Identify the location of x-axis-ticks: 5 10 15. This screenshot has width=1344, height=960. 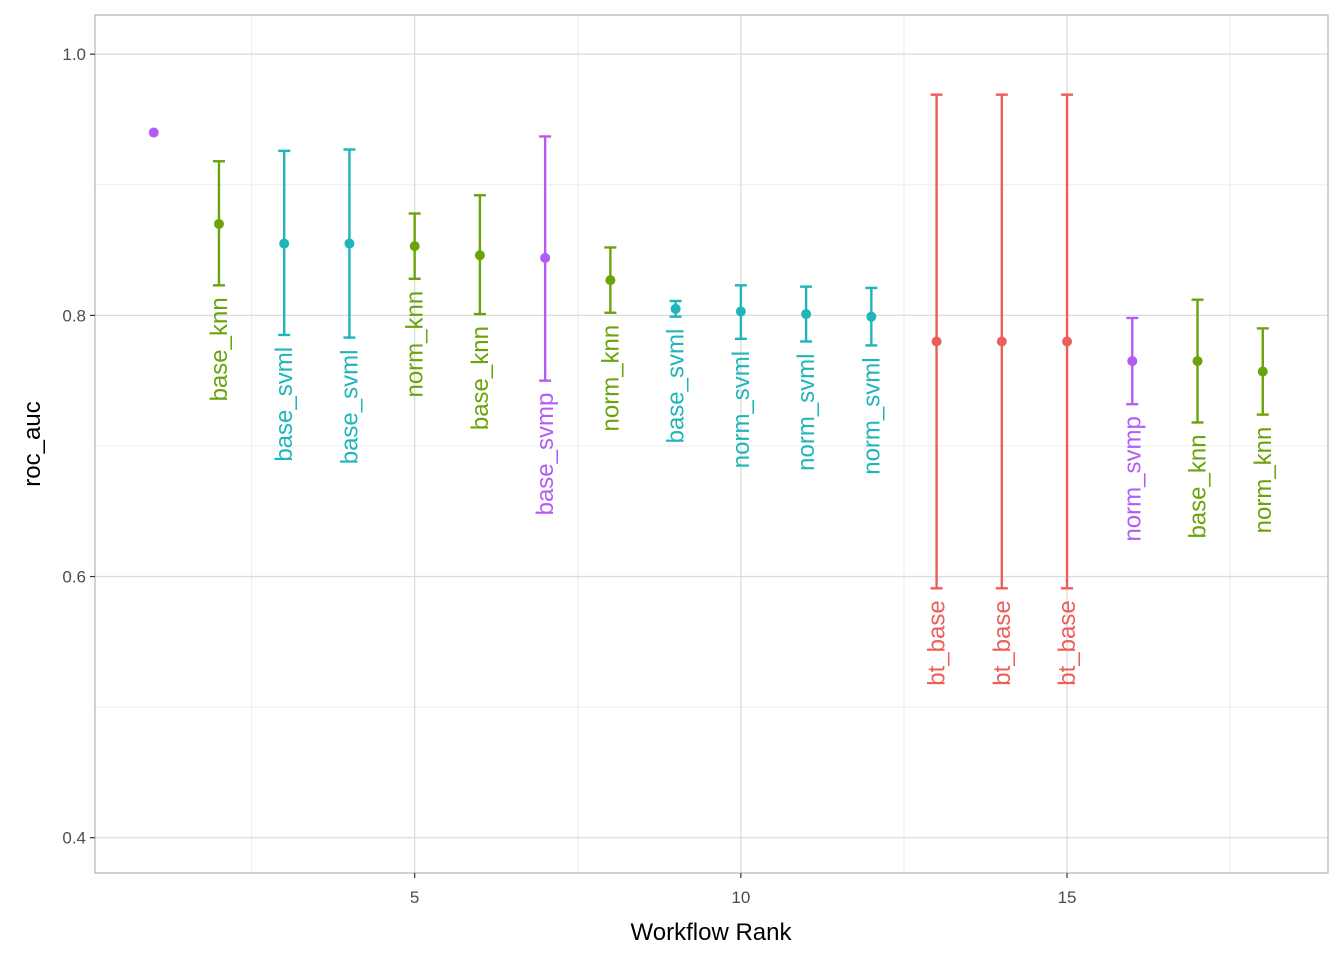
(743, 890).